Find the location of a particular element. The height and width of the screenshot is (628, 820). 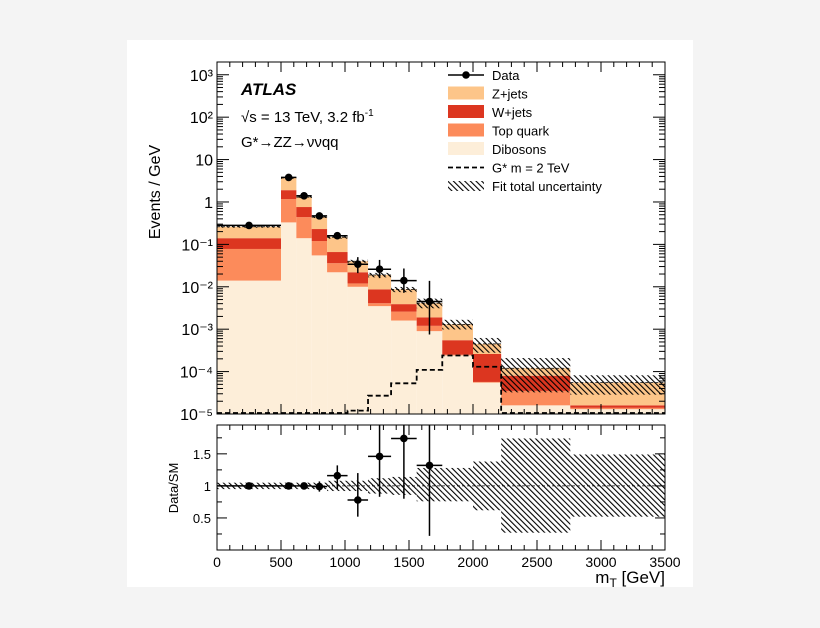

ytick-label: 10⁻² is located at coordinates (197, 288).